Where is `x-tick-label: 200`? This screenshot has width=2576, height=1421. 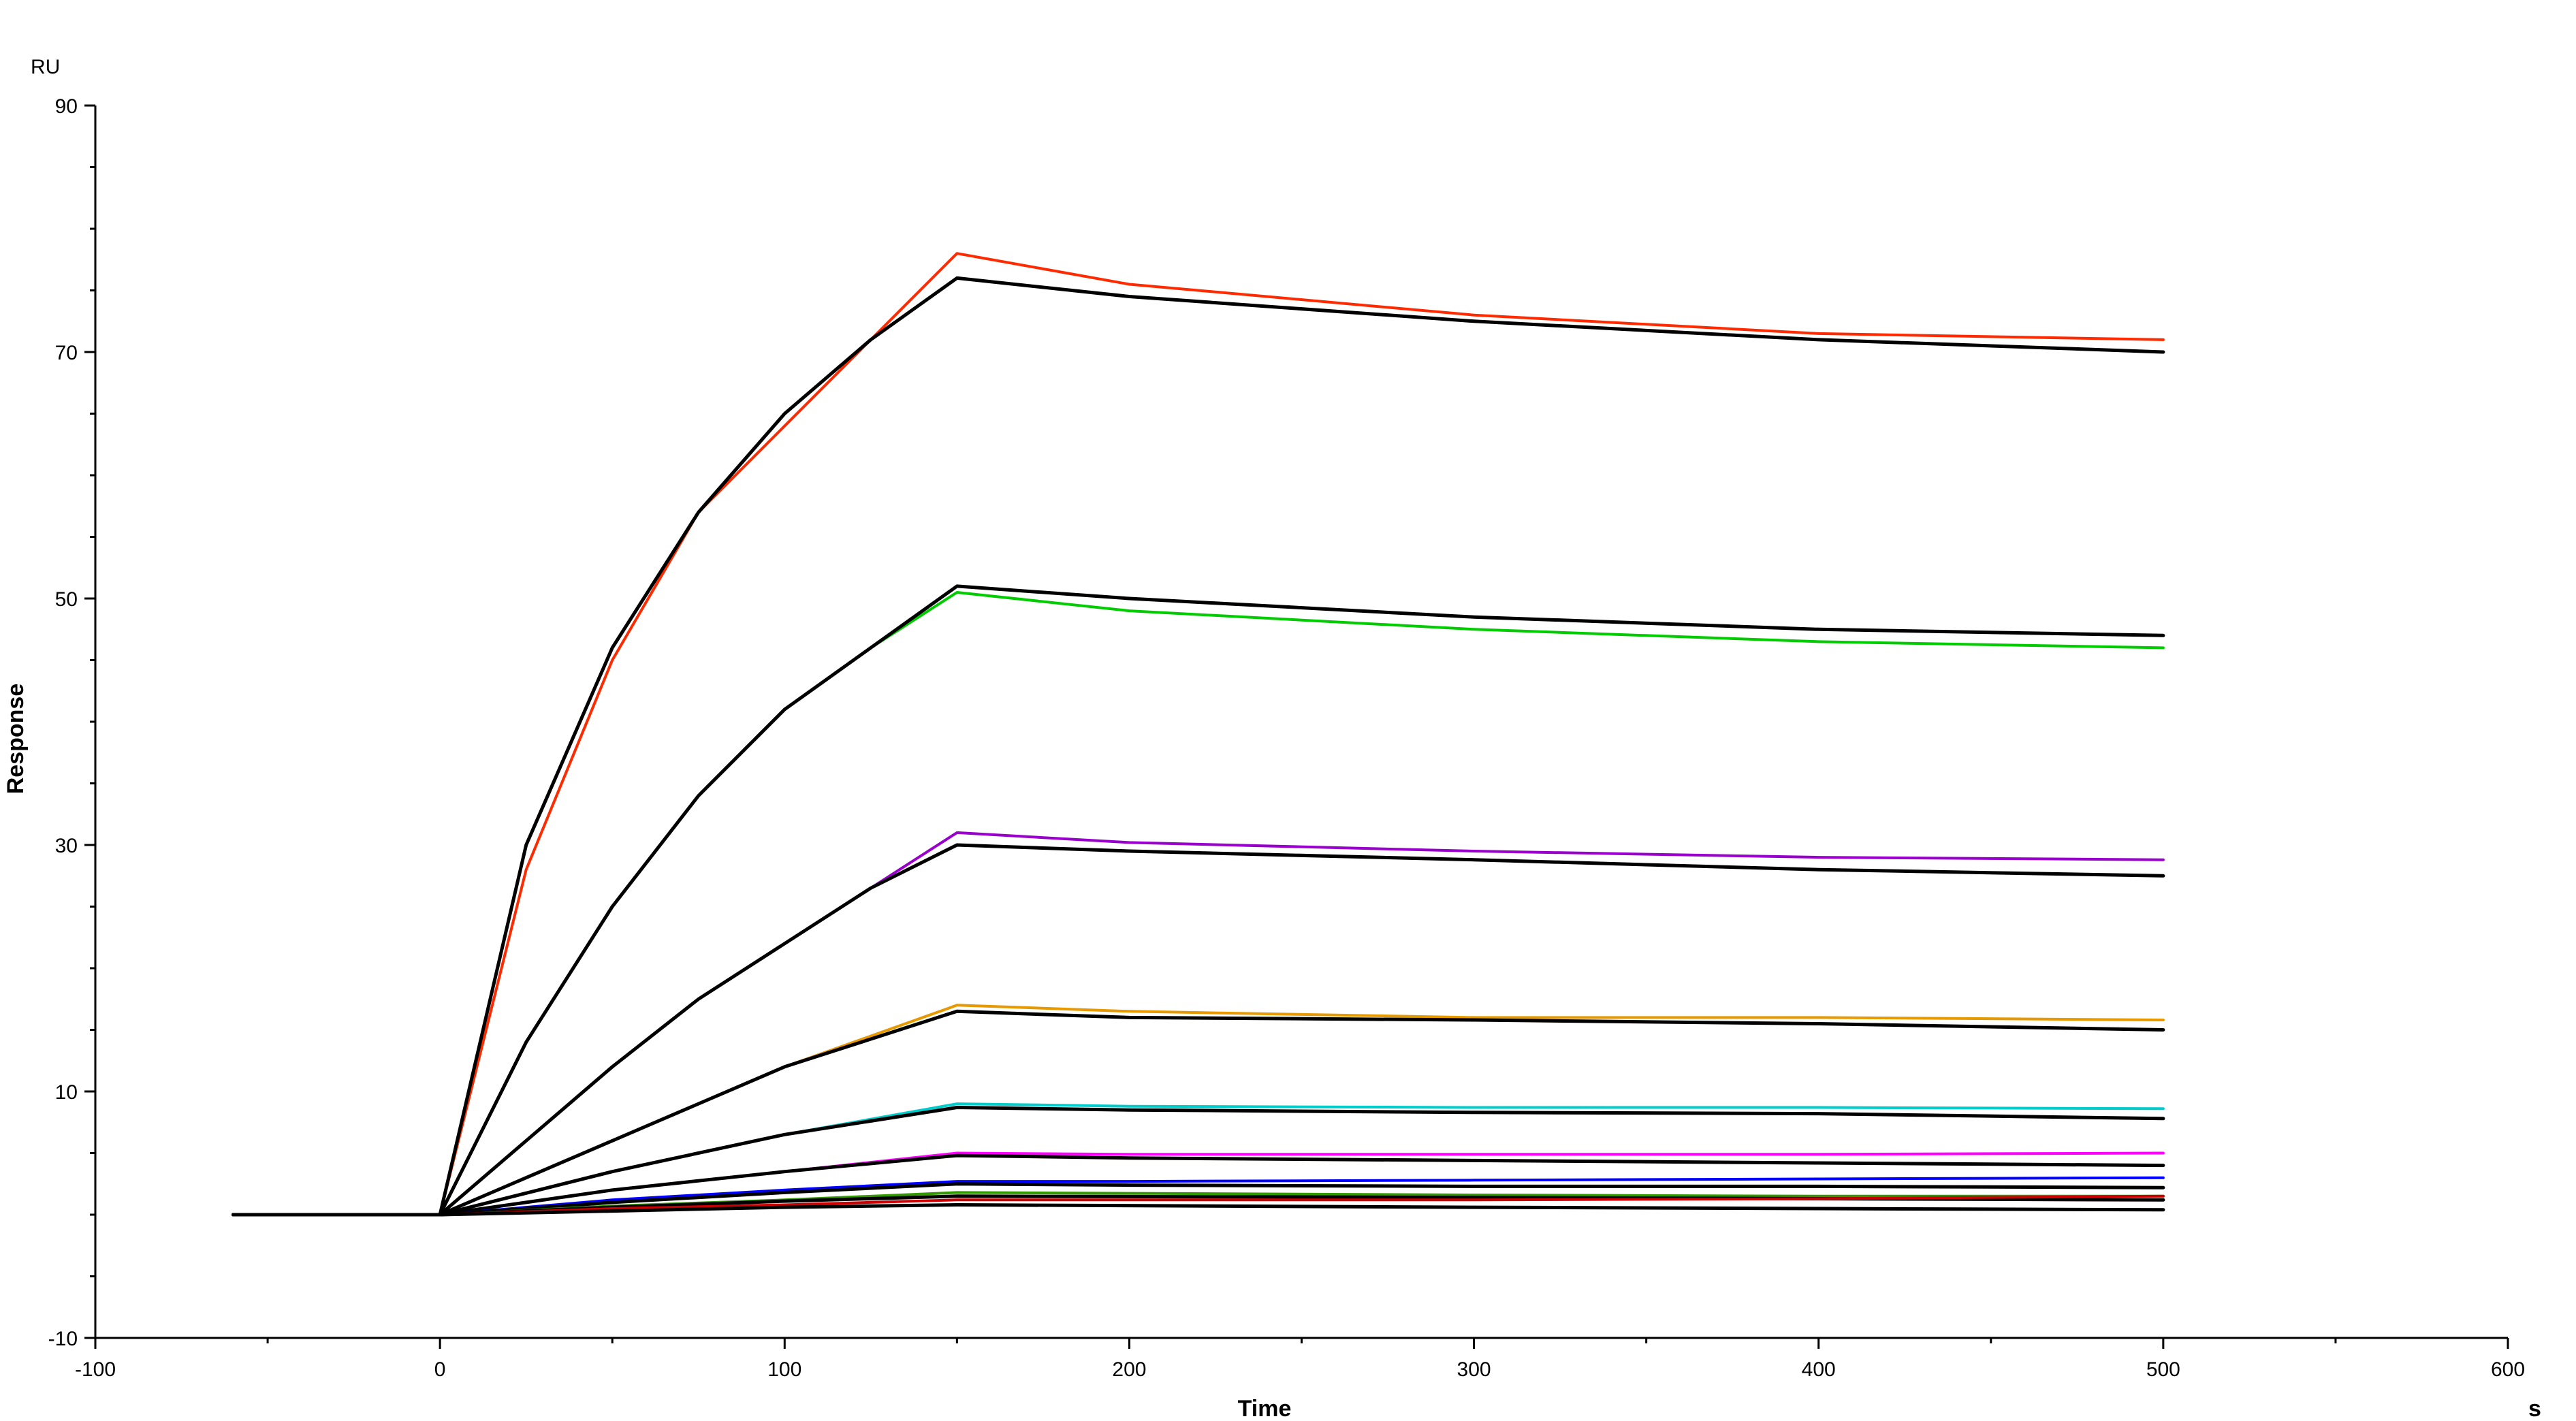
x-tick-label: 200 is located at coordinates (1129, 1369).